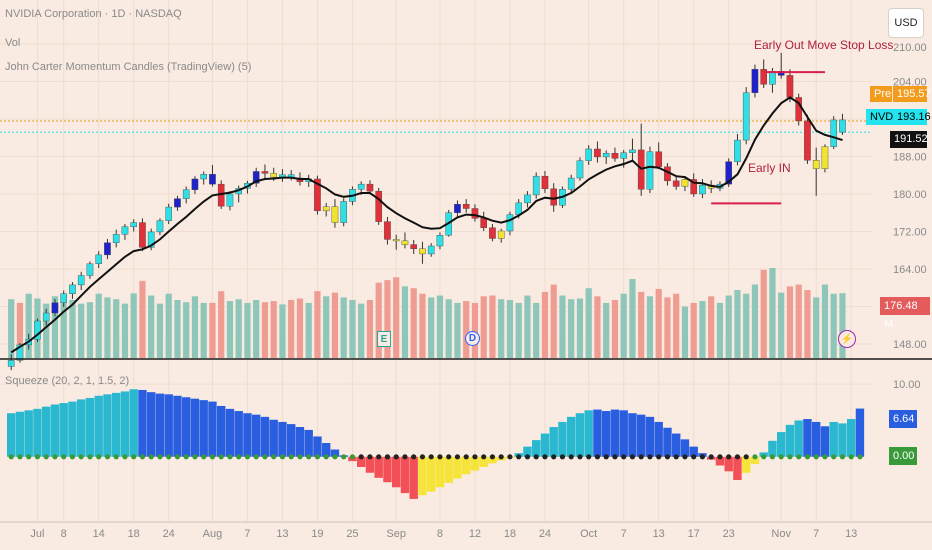  What do you see at coordinates (67, 381) in the screenshot?
I see `squeeze-legend: Squeeze (20, 2, 1, 1.5, 2)` at bounding box center [67, 381].